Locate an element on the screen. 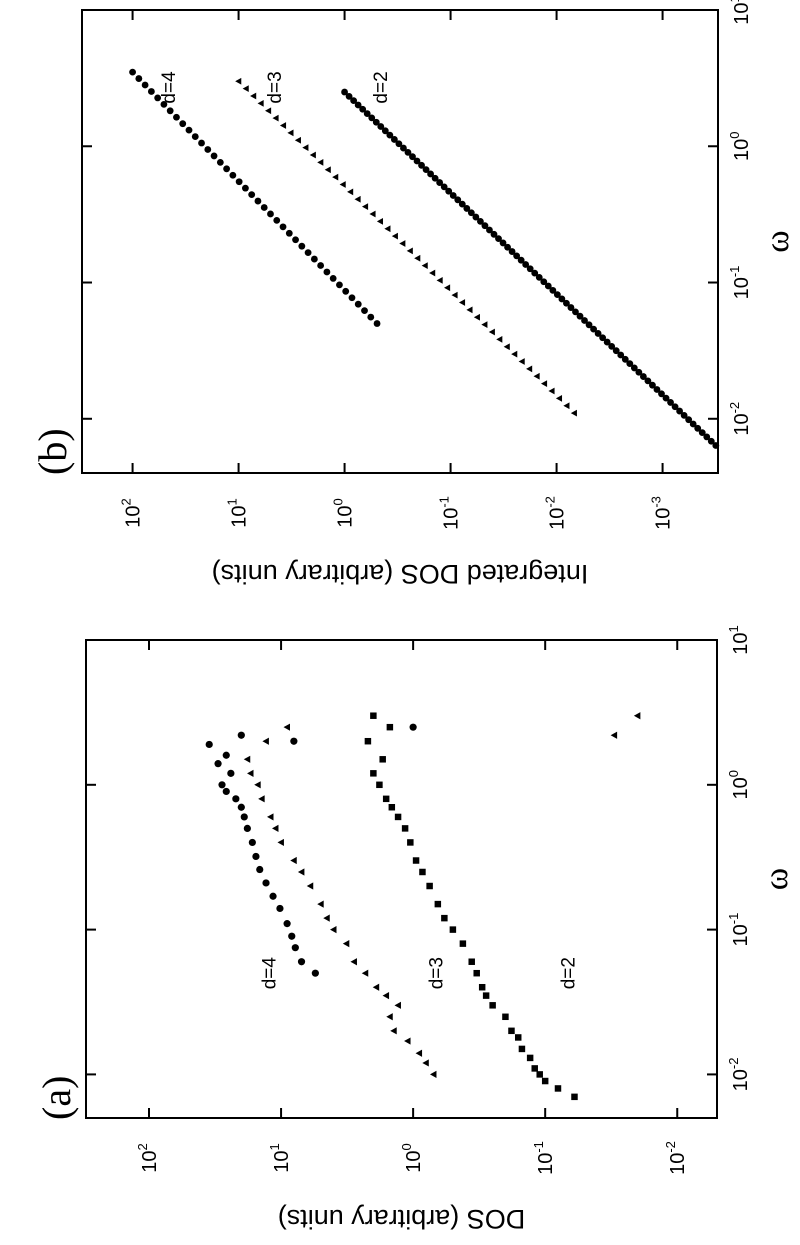  panel-a-y-axis-title: DOS (arbitrary units) is located at coordinates (402, 1219).